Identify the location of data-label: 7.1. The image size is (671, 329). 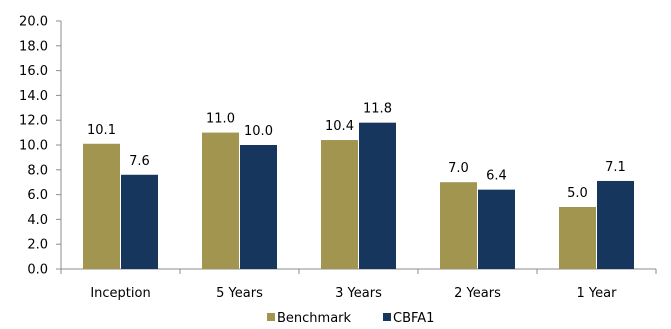
(615, 167).